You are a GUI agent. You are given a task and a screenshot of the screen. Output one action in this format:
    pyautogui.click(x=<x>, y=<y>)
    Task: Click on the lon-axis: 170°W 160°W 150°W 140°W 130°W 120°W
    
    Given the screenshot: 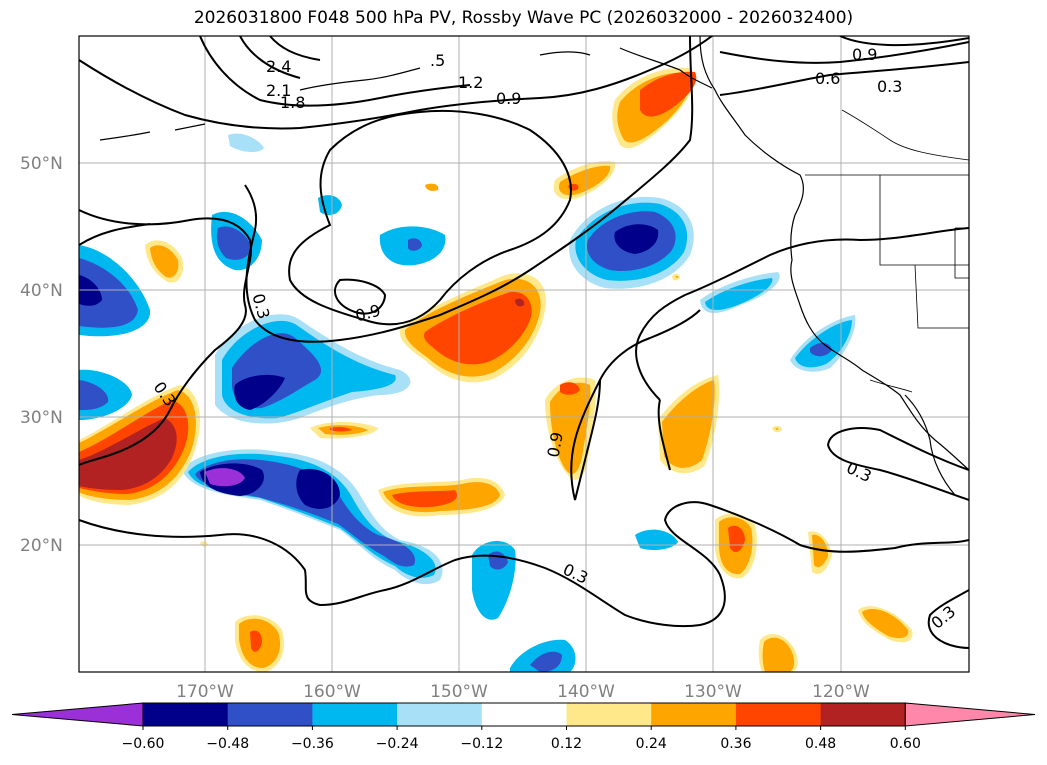 What is the action you would take?
    pyautogui.click(x=523, y=692)
    